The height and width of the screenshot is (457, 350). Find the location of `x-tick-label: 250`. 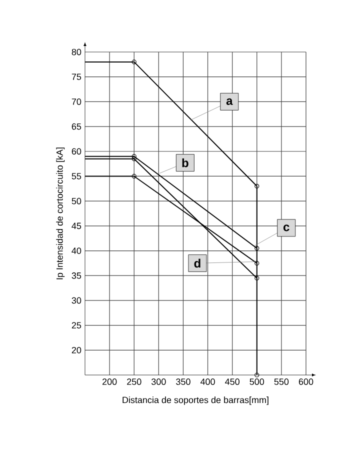

x-tick-label: 250 is located at coordinates (134, 381).